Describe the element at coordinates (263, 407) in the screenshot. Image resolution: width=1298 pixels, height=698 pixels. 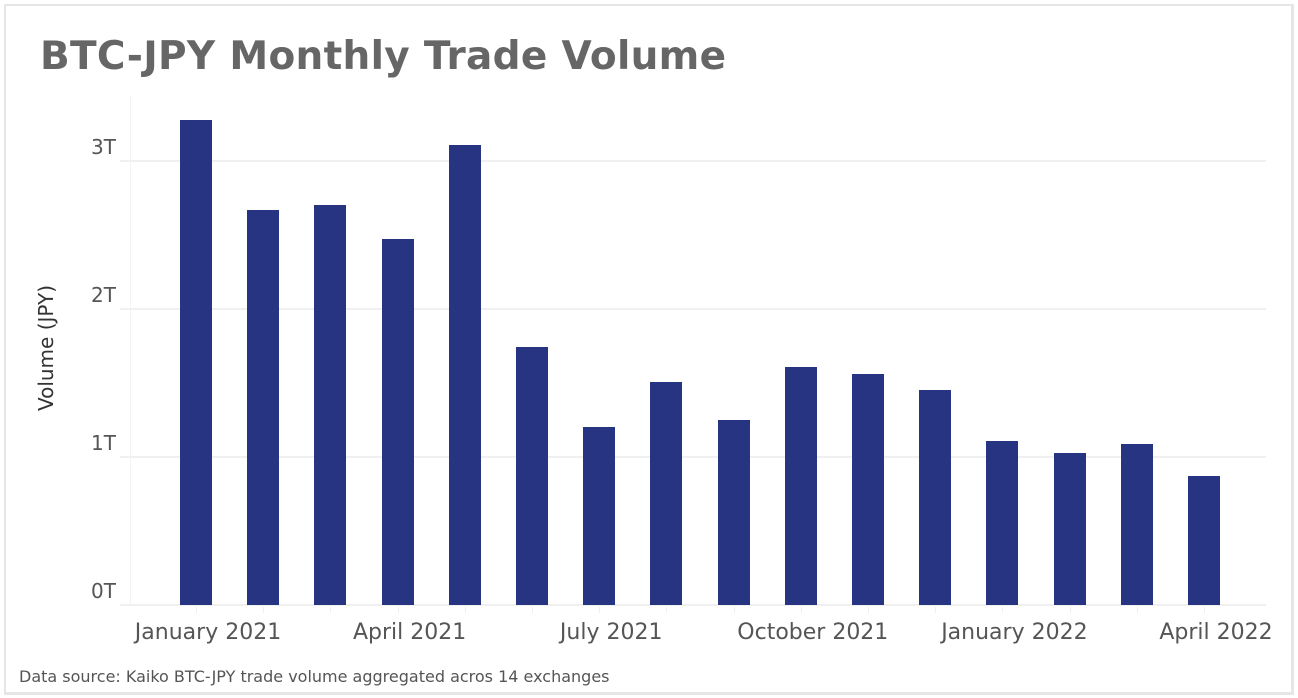
I see `bar-feb-2021` at that location.